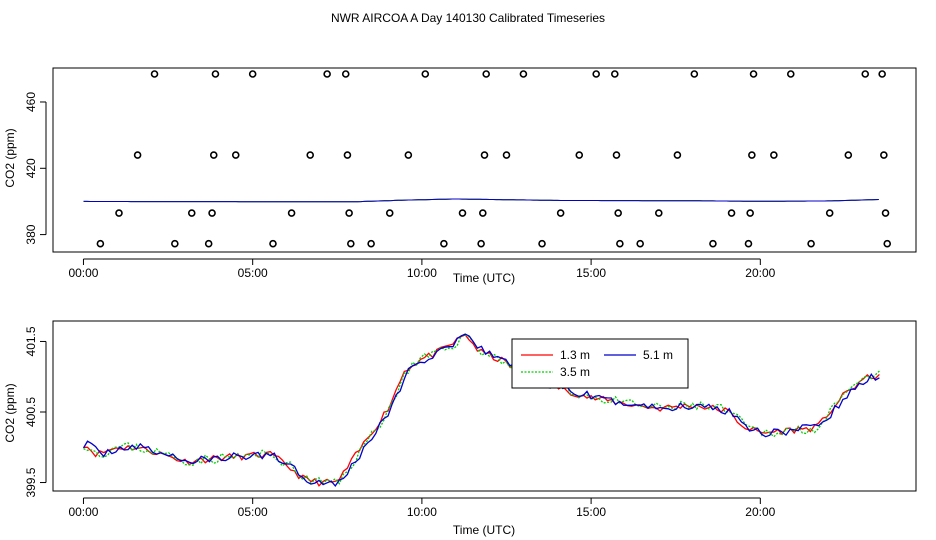  I want to click on bottom-y-tick-label: 399.5, so click(31, 482).